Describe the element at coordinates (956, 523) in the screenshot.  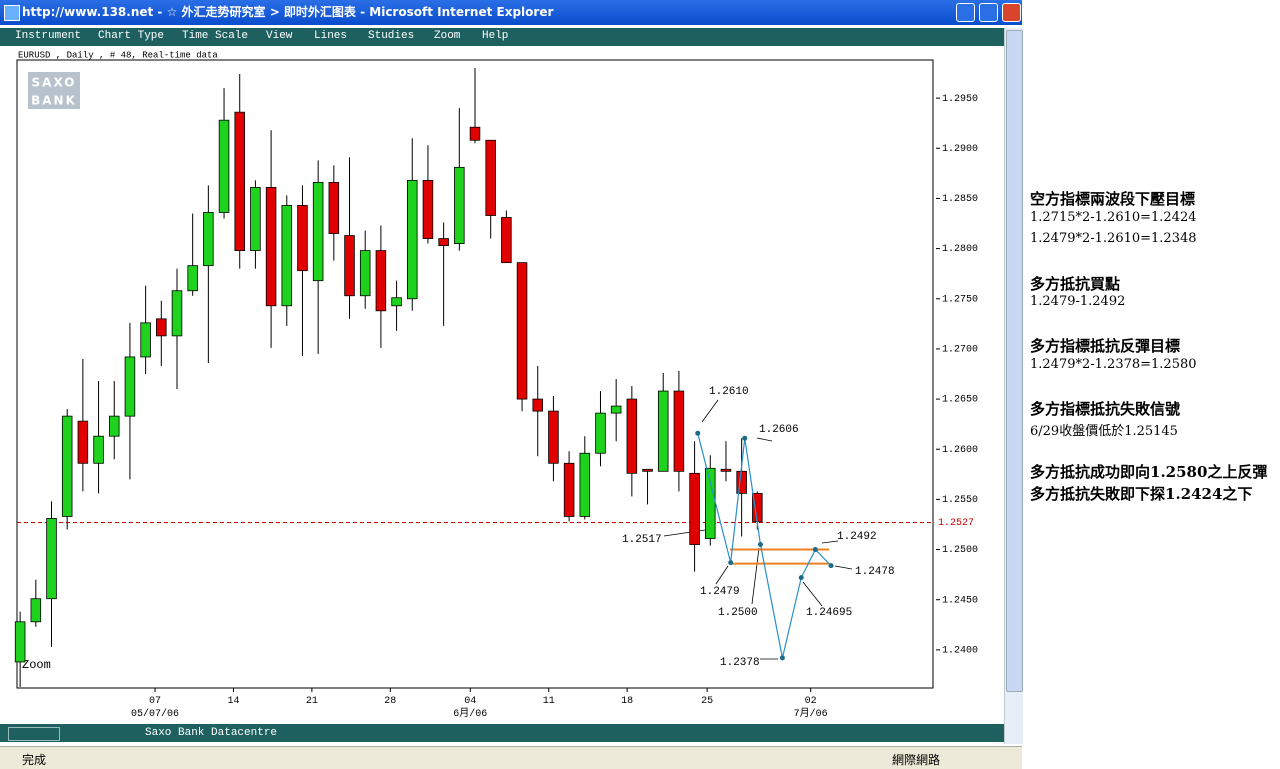
I see `reference-label: 1.2527` at that location.